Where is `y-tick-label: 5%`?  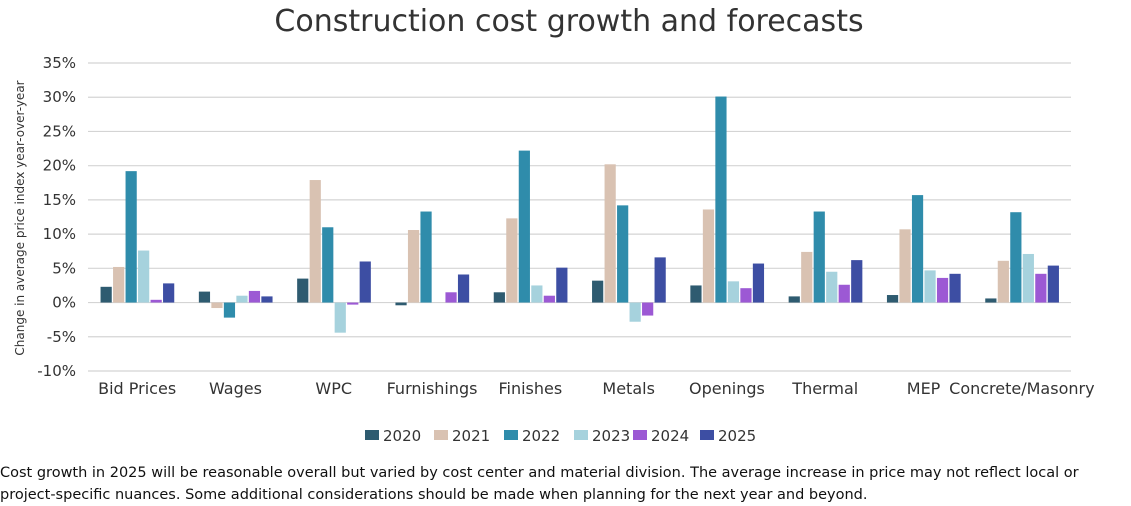
y-tick-label: 5% is located at coordinates (64, 268).